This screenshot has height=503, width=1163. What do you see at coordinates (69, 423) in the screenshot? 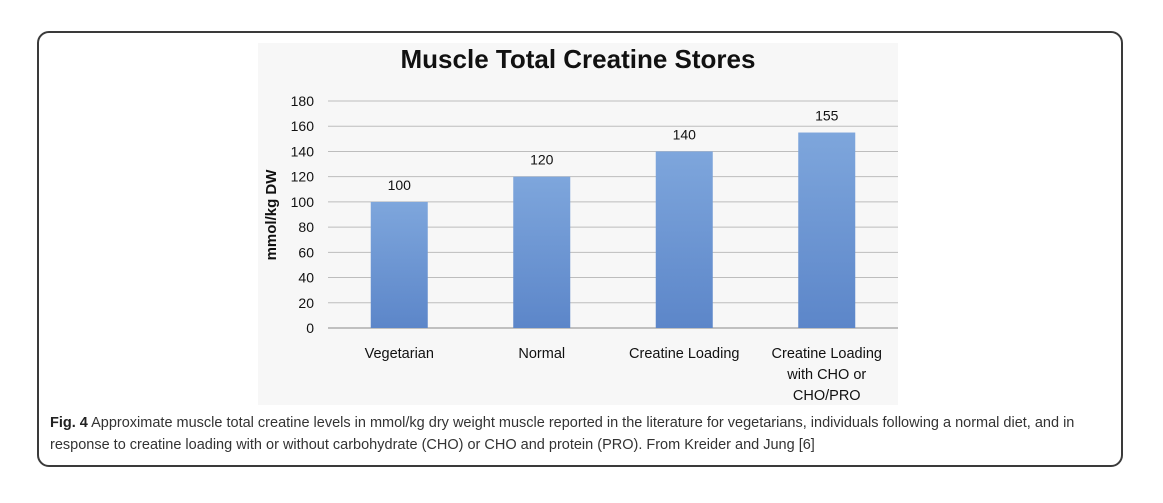
I see `caption-figure-label: Fig. 4` at bounding box center [69, 423].